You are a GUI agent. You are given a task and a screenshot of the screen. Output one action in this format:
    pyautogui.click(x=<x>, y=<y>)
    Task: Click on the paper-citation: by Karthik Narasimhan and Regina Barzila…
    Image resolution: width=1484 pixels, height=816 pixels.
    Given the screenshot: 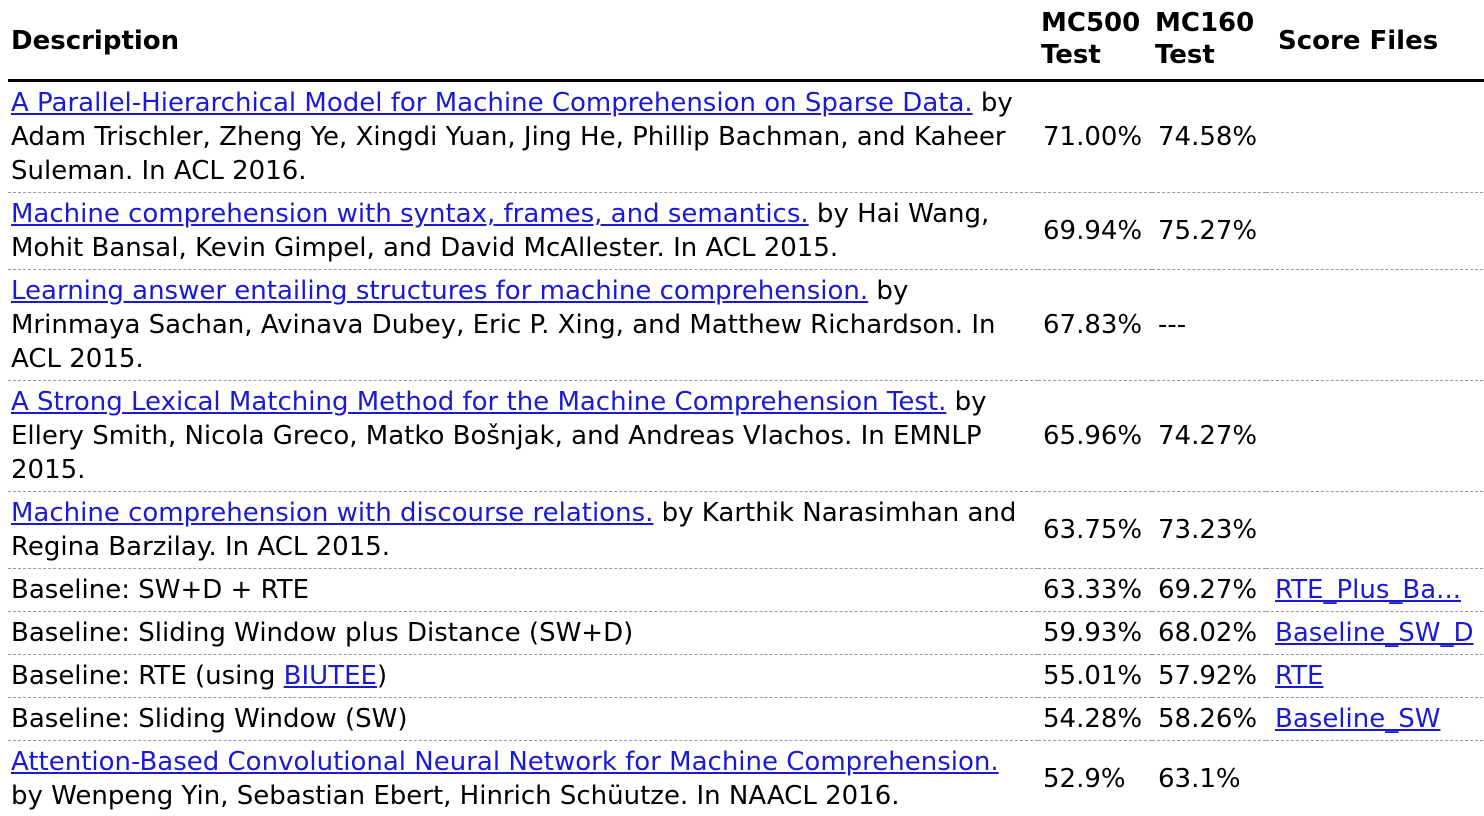 What is the action you would take?
    pyautogui.click(x=514, y=530)
    